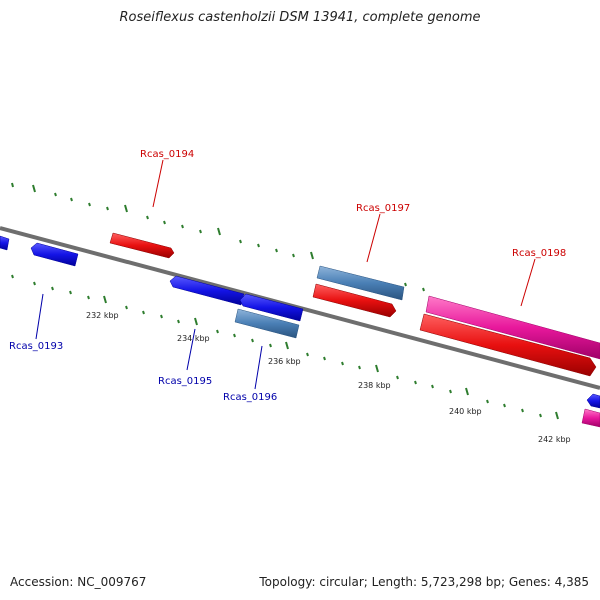 The height and width of the screenshot is (600, 600). What do you see at coordinates (54, 254) in the screenshot?
I see `gene-rcas-0193-shape` at bounding box center [54, 254].